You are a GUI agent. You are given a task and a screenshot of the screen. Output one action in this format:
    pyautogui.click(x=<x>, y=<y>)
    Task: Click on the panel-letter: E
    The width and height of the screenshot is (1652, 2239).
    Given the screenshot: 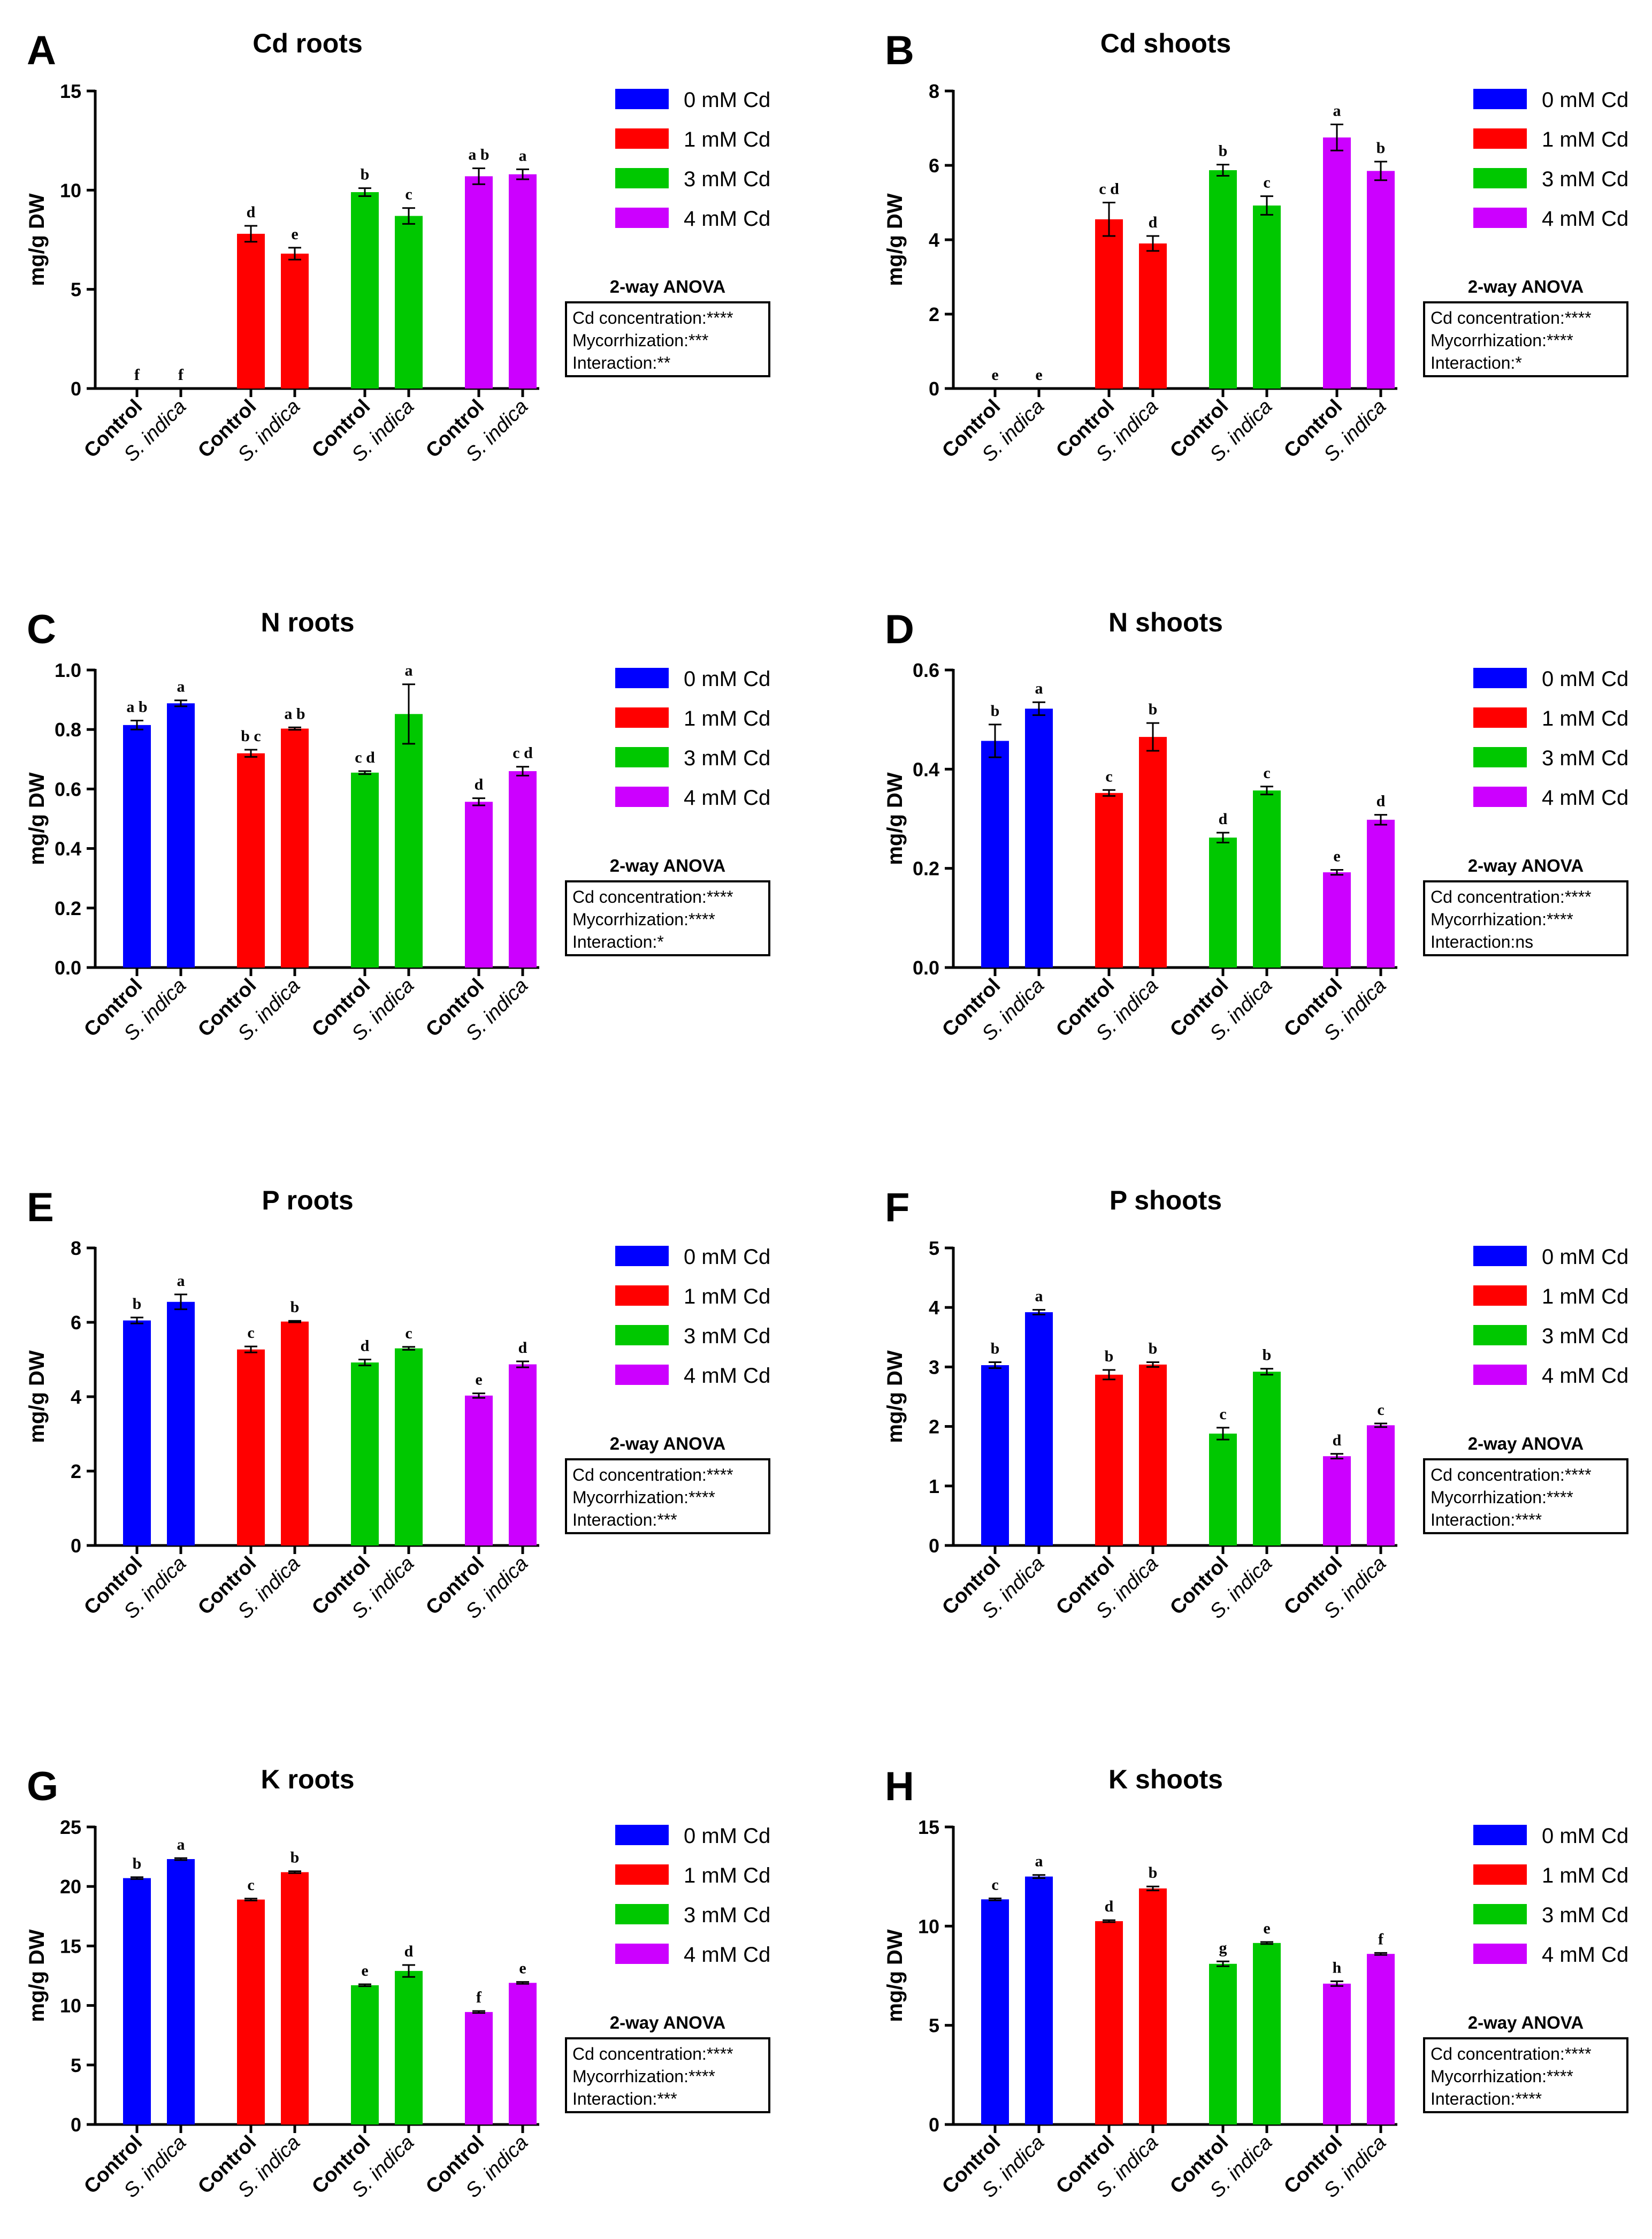 What is the action you would take?
    pyautogui.click(x=40, y=1207)
    